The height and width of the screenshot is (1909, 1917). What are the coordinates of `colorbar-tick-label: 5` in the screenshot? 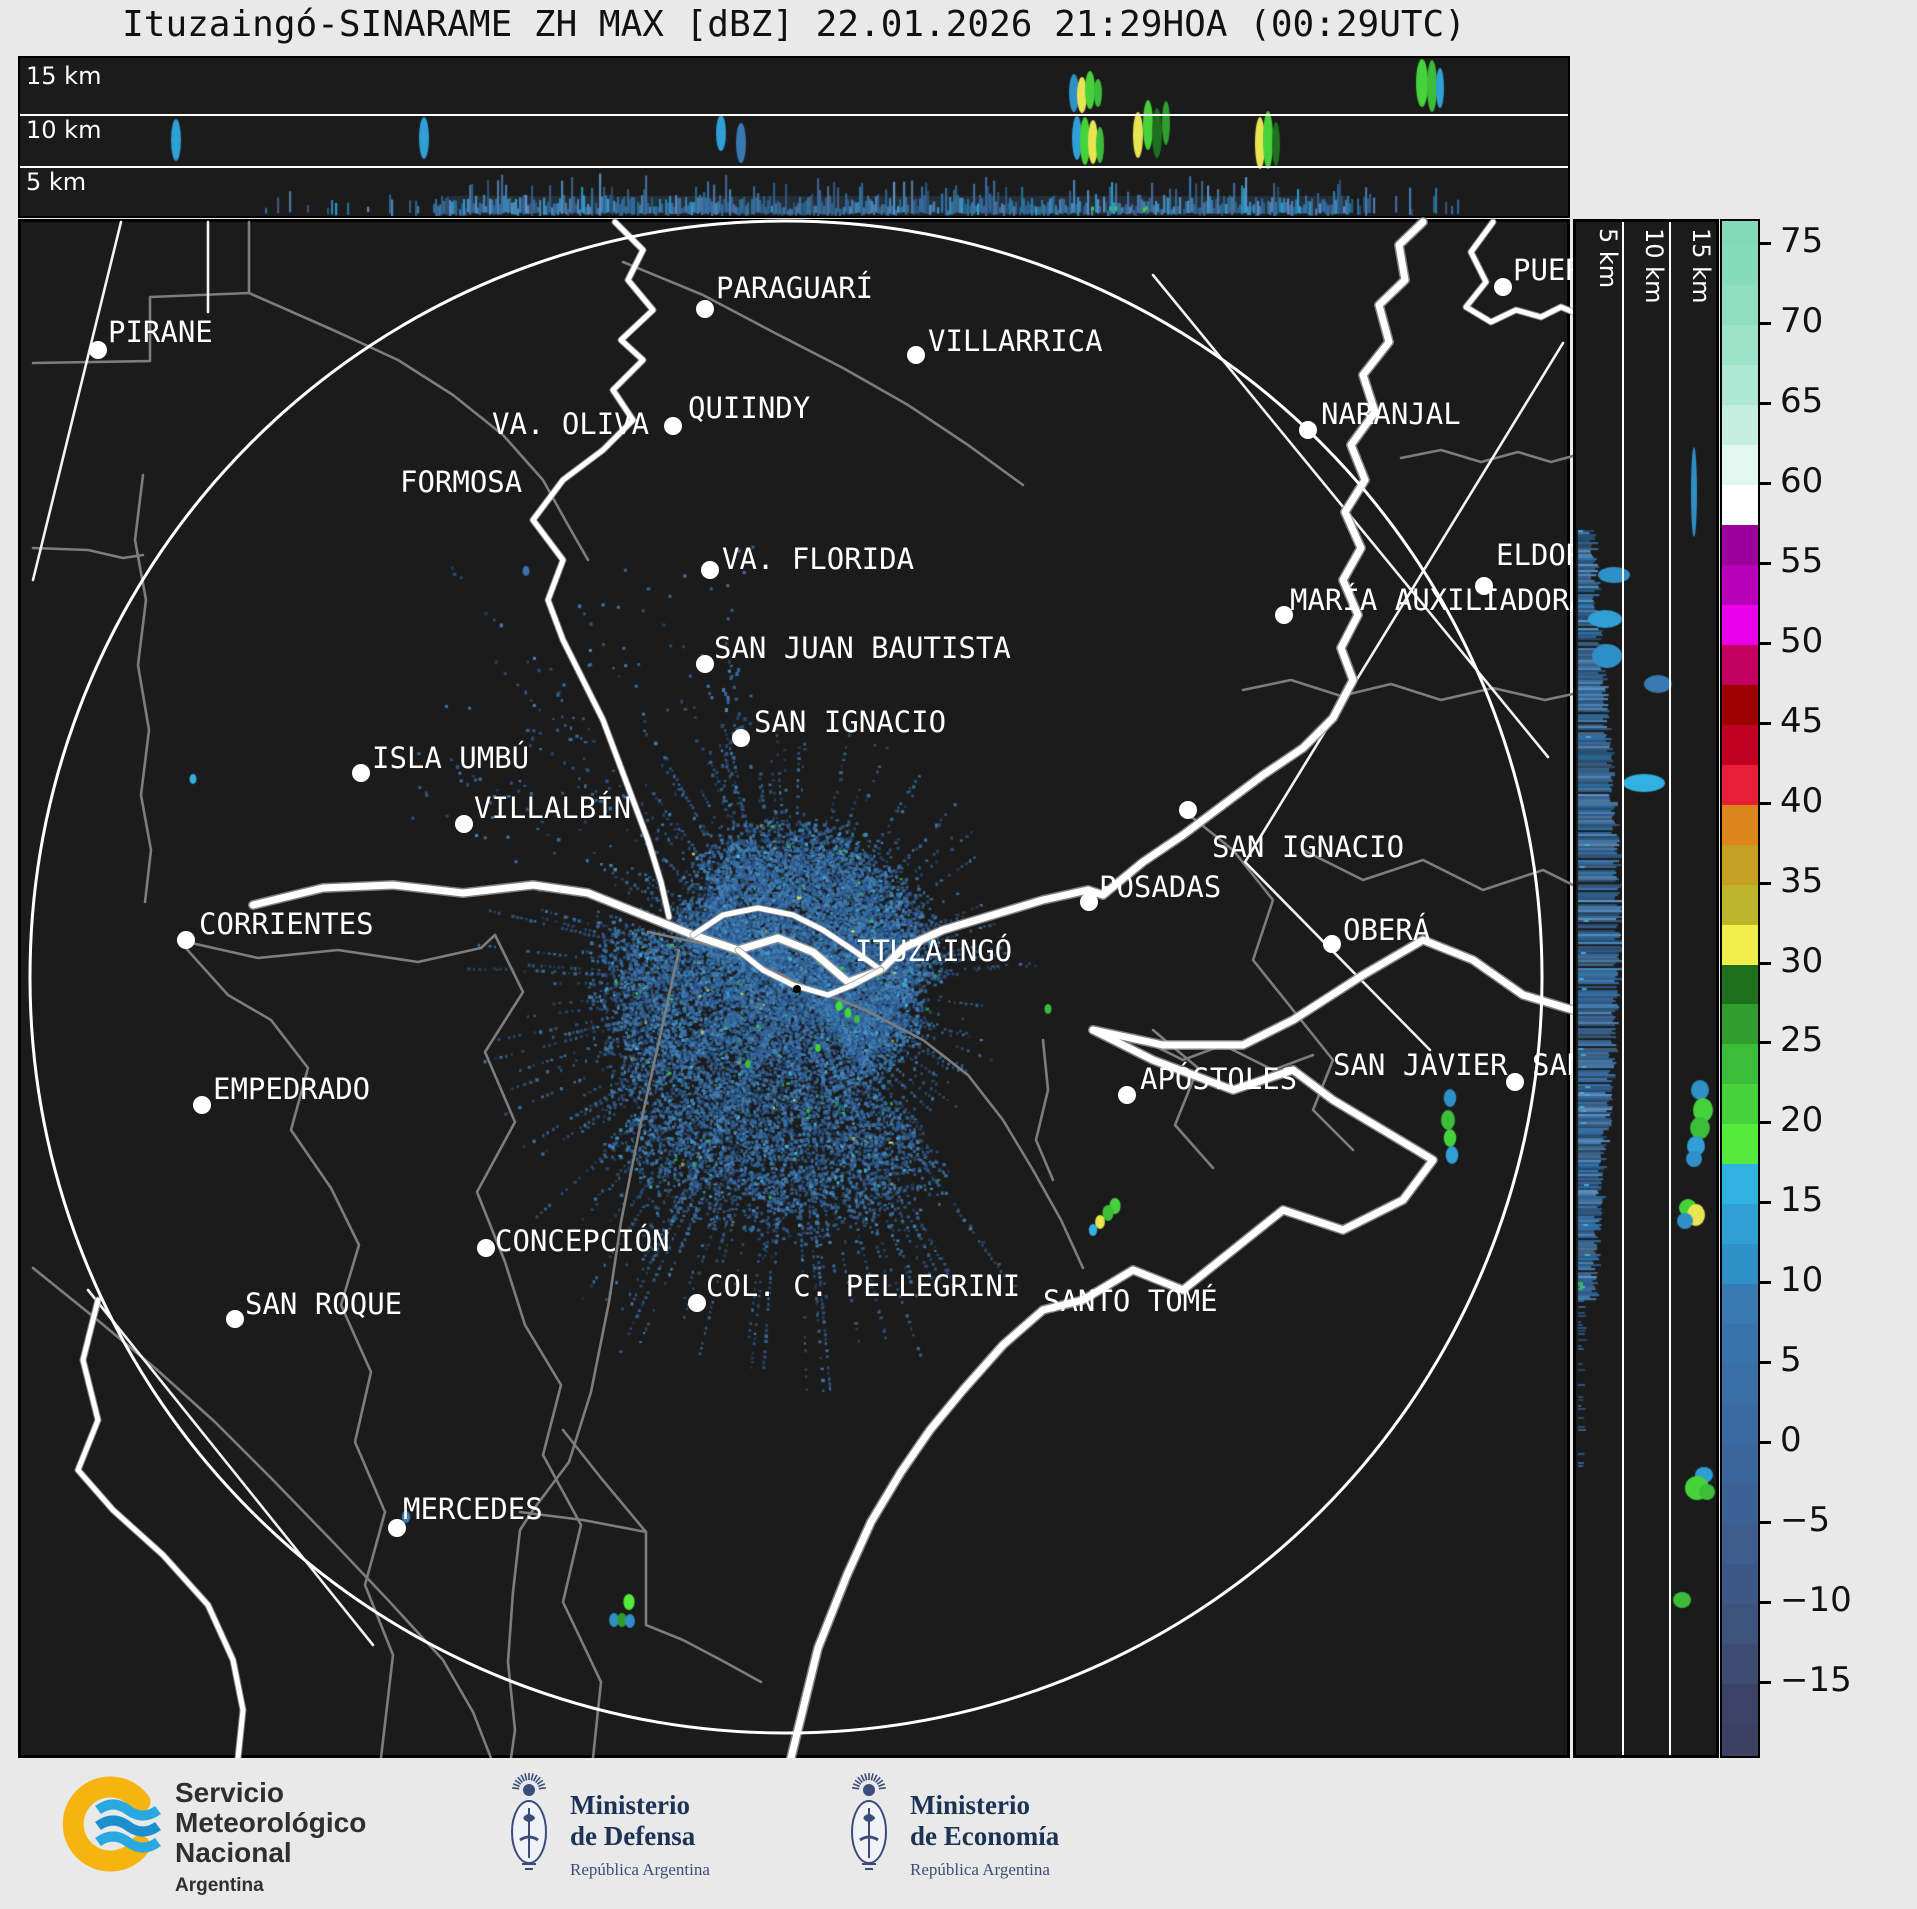 It's located at (1791, 1360).